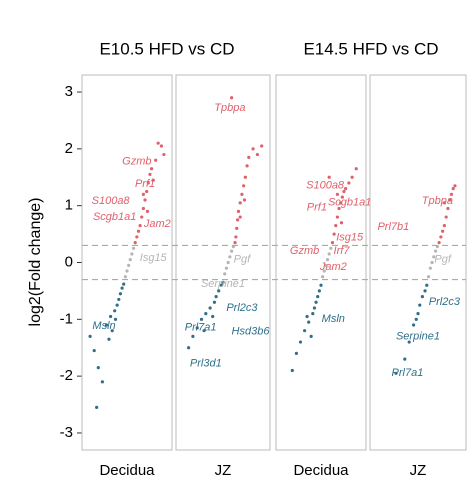 The width and height of the screenshot is (476, 492). What do you see at coordinates (127, 262) in the screenshot?
I see `panel-frame` at bounding box center [127, 262].